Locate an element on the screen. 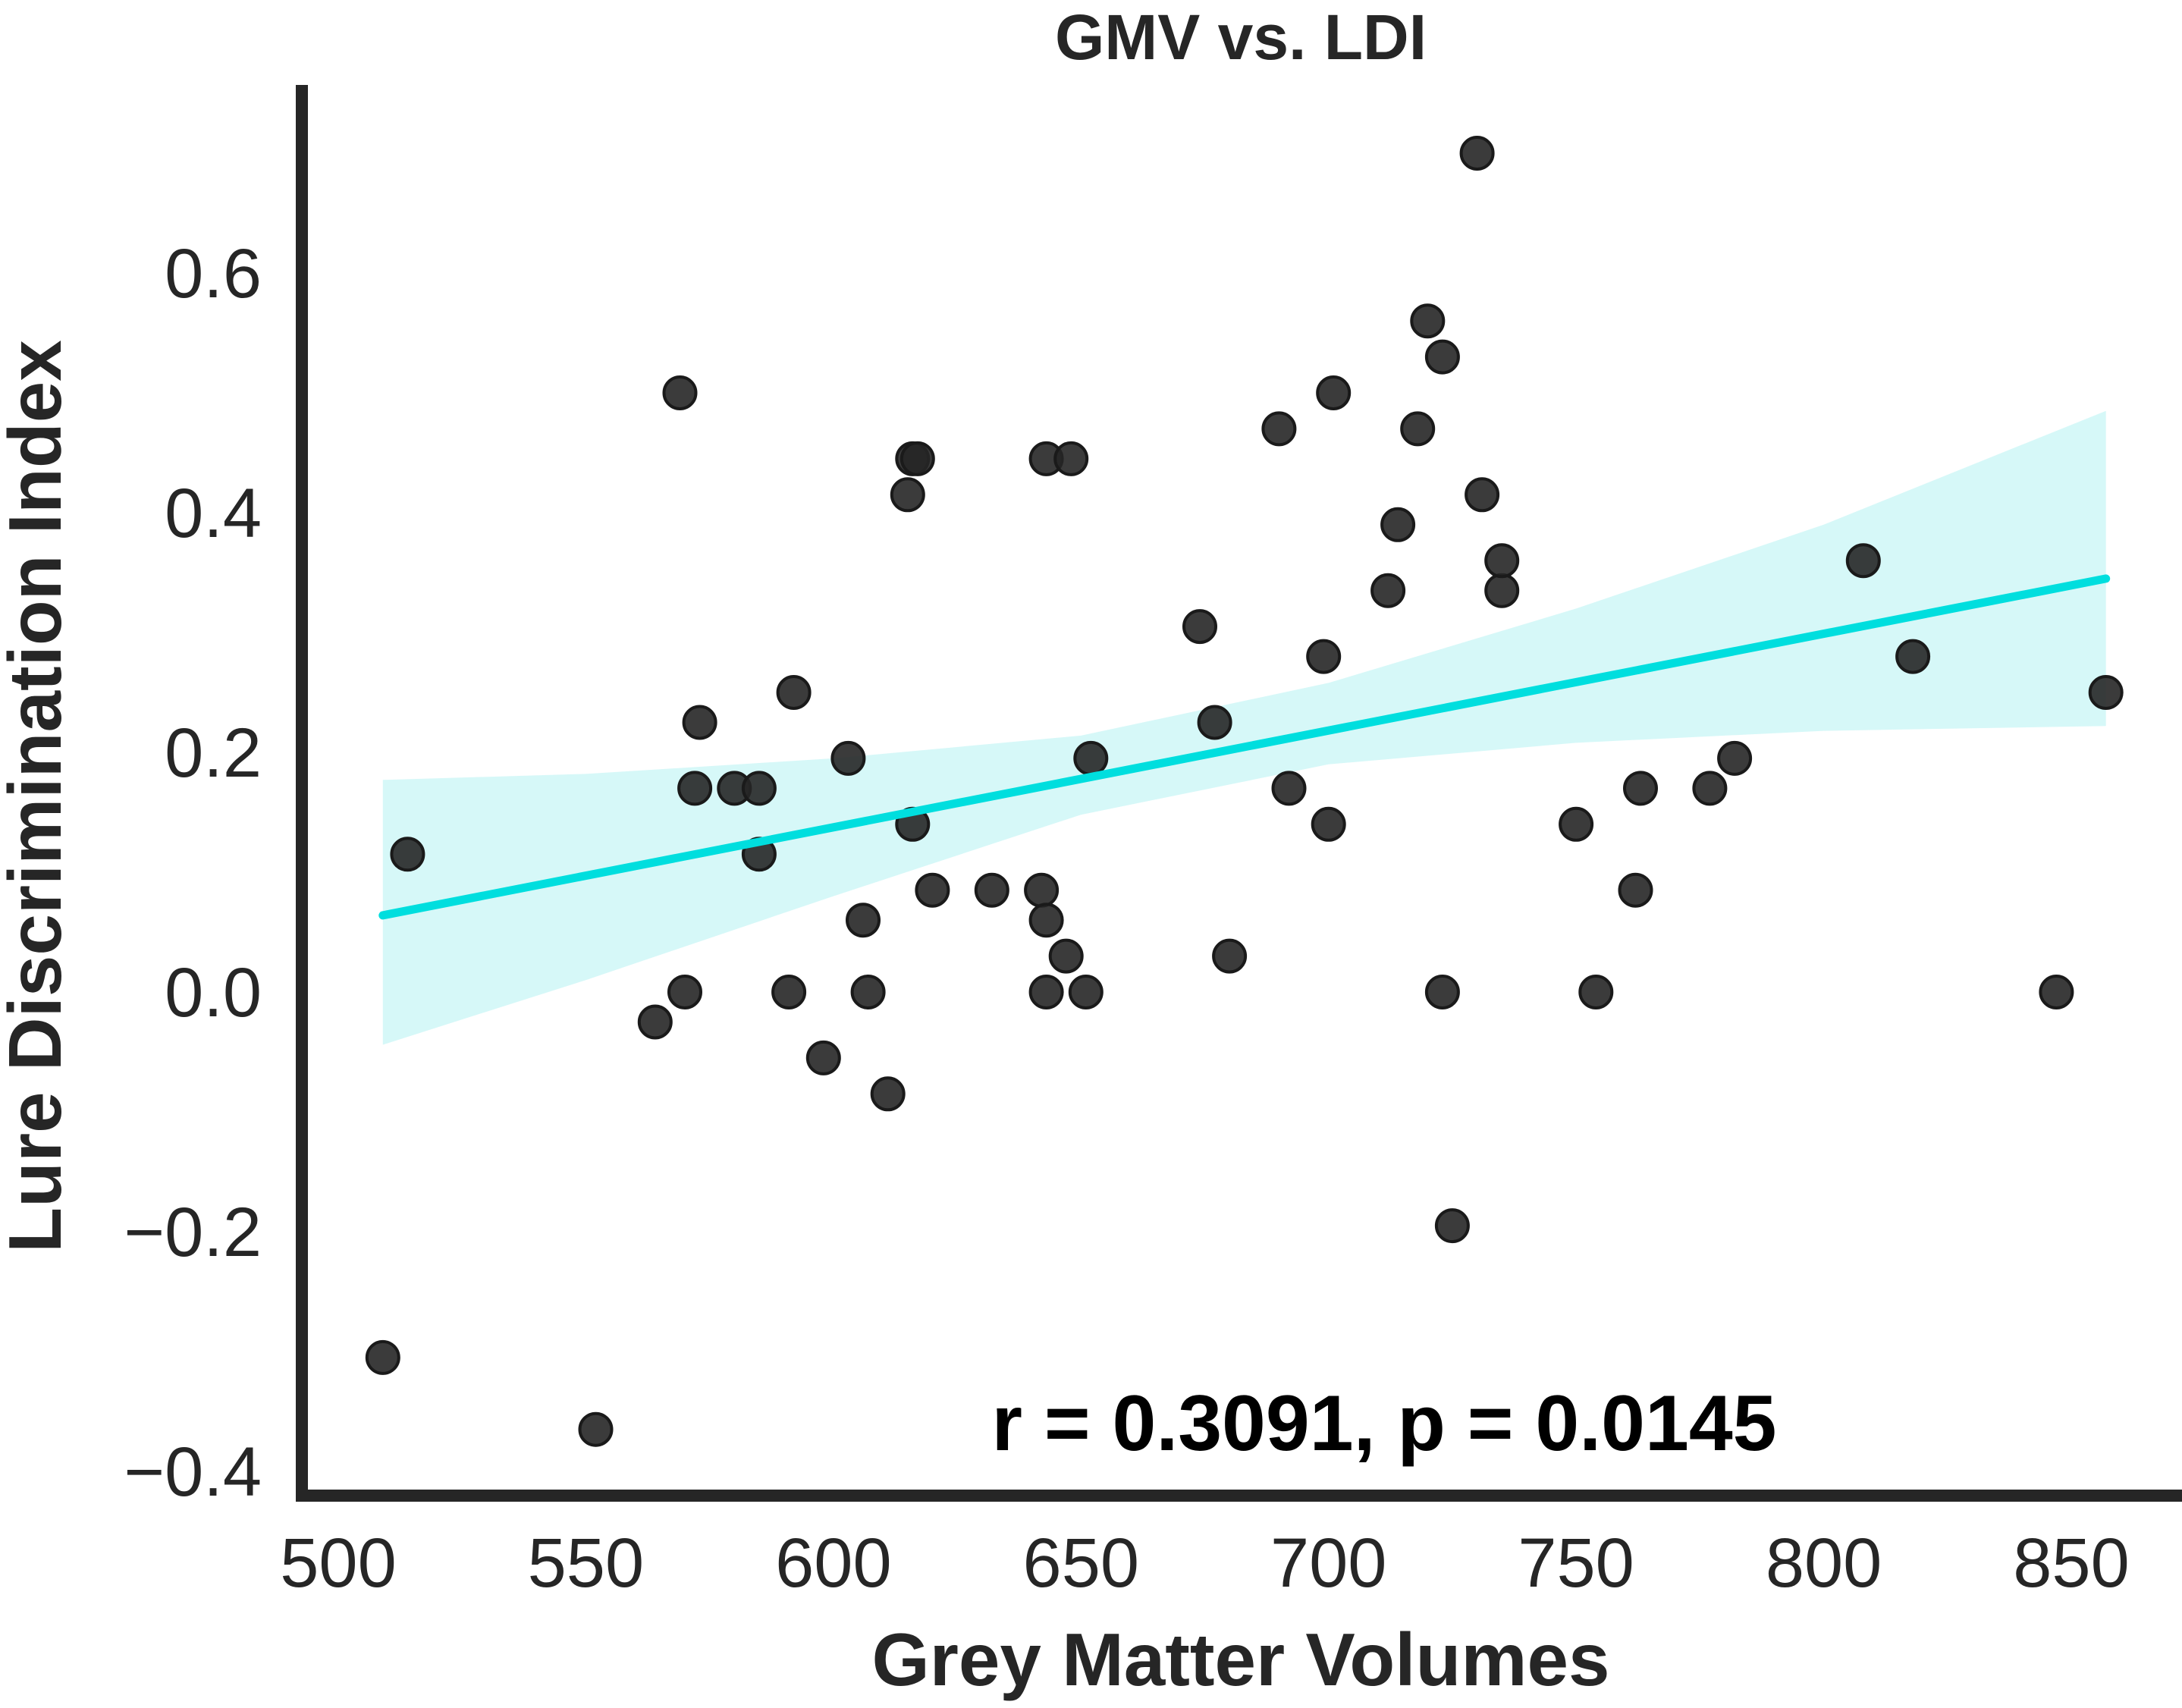 Image resolution: width=2182 pixels, height=1708 pixels. correlation-annotation: r = 0.3091, p = 0.0145 is located at coordinates (1383, 1424).